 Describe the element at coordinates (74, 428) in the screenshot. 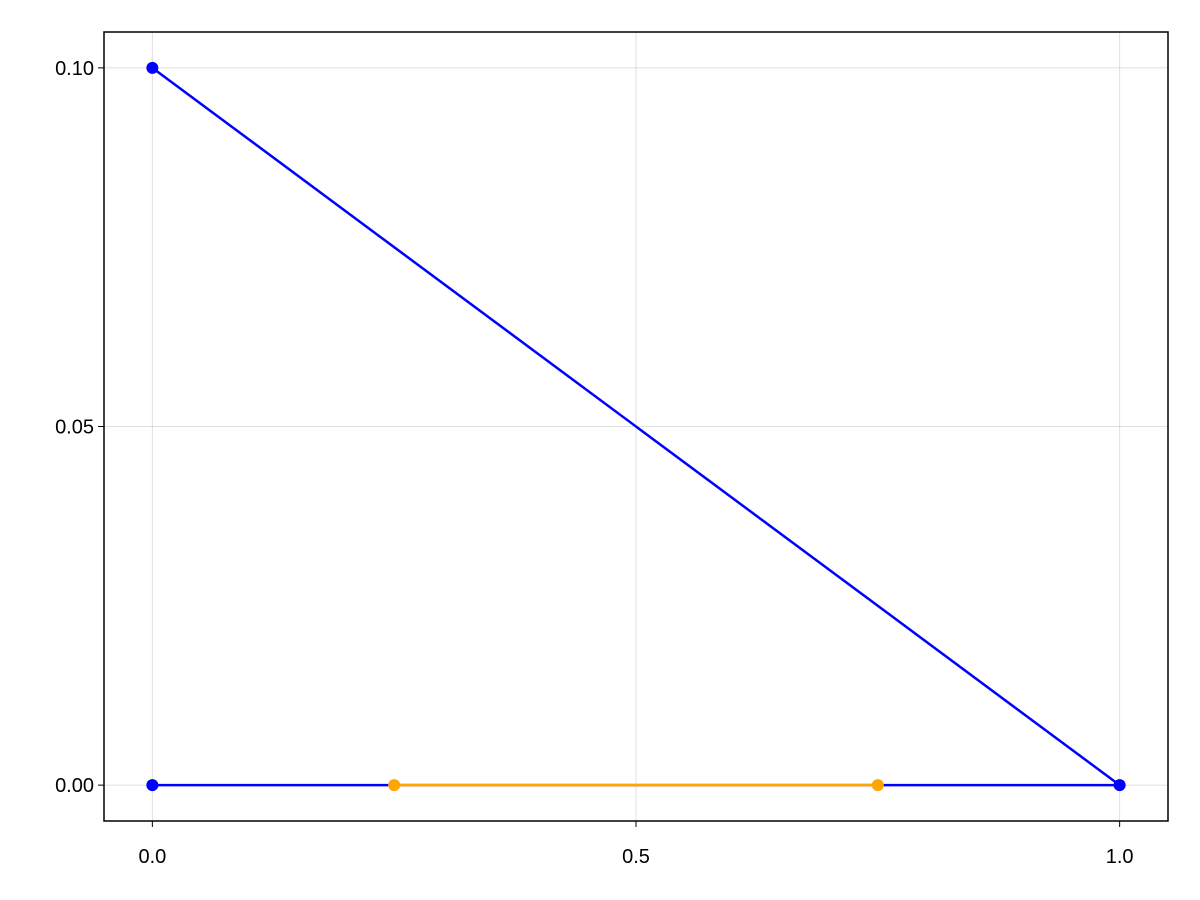

I see `y-tick-label: 0.05` at that location.